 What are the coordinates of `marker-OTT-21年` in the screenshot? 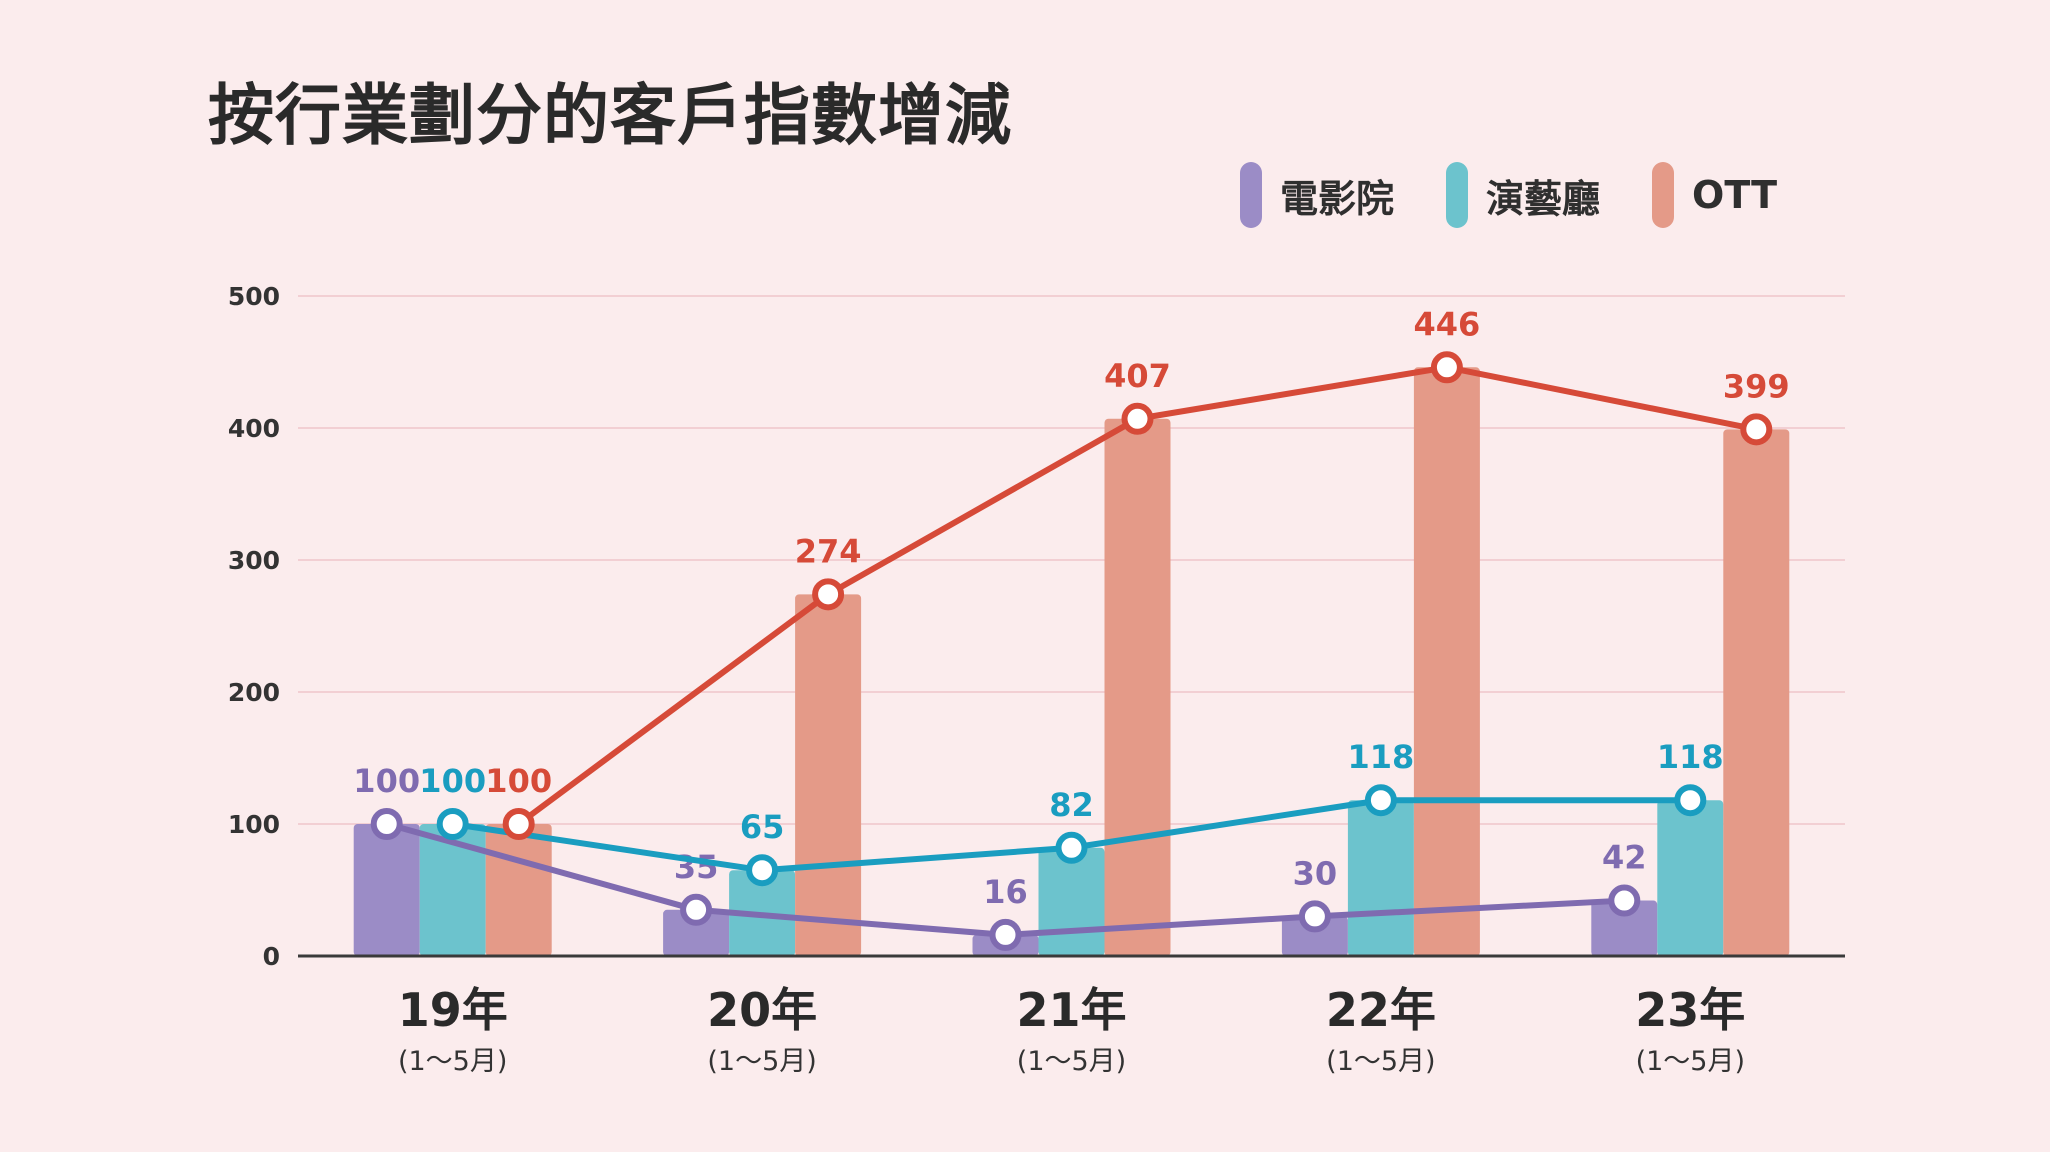 It's located at (1137, 418).